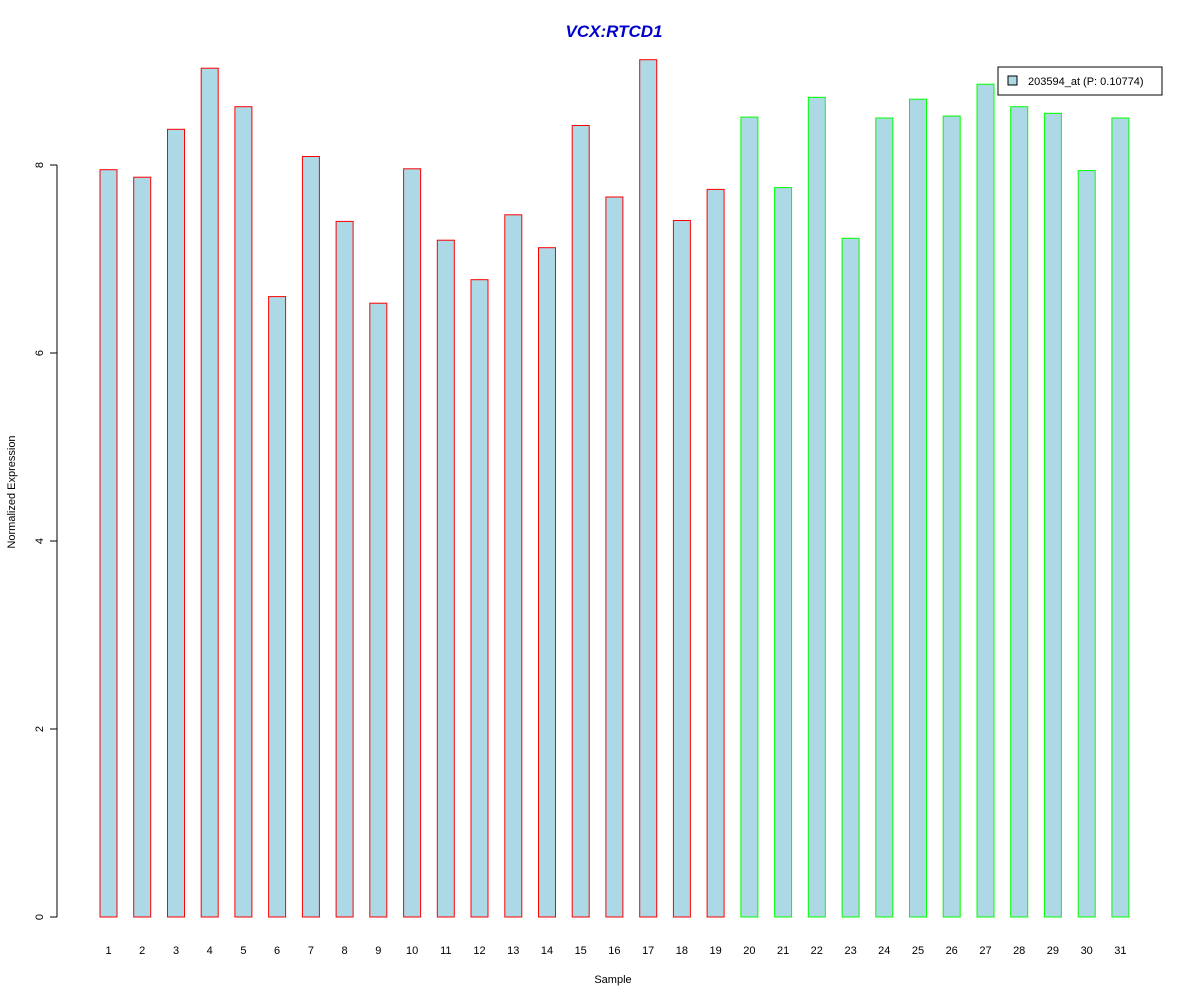  I want to click on x-tick-label: 19, so click(715, 951).